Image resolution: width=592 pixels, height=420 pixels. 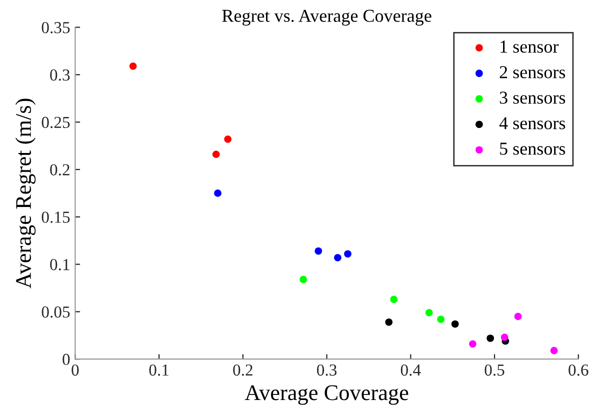 I want to click on x-tick-label: 0.6, so click(x=578, y=370).